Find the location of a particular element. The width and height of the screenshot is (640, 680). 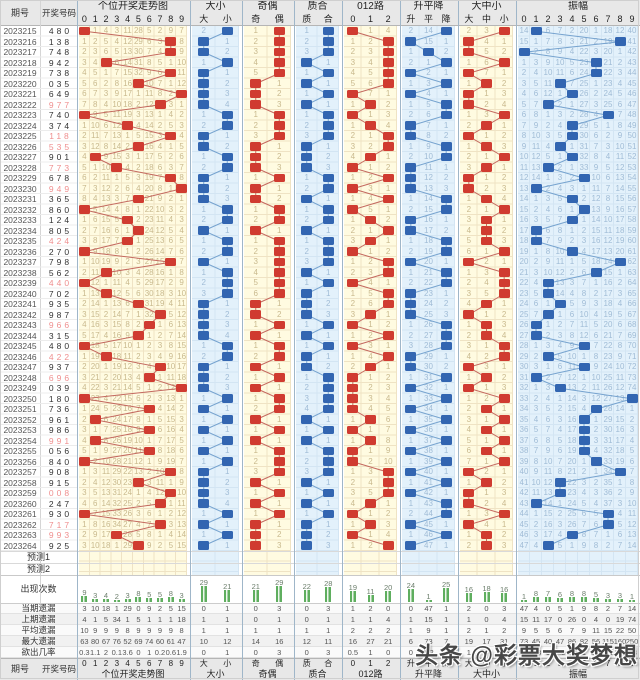

stat-value: 250 is located at coordinates (632, 641).